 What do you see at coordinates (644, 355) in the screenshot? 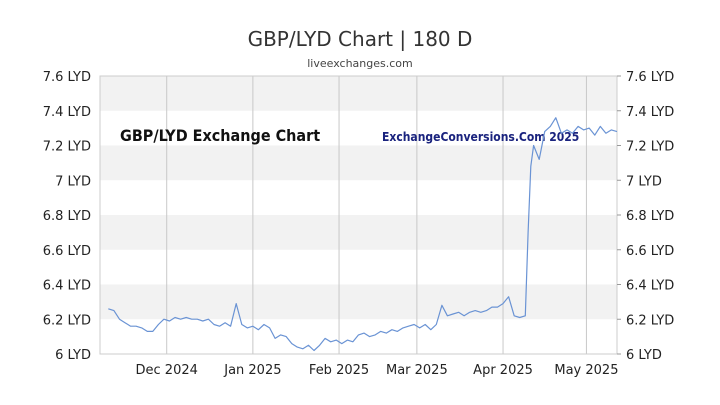
I see `y-tick-label-right: 6 LYD` at bounding box center [644, 355].